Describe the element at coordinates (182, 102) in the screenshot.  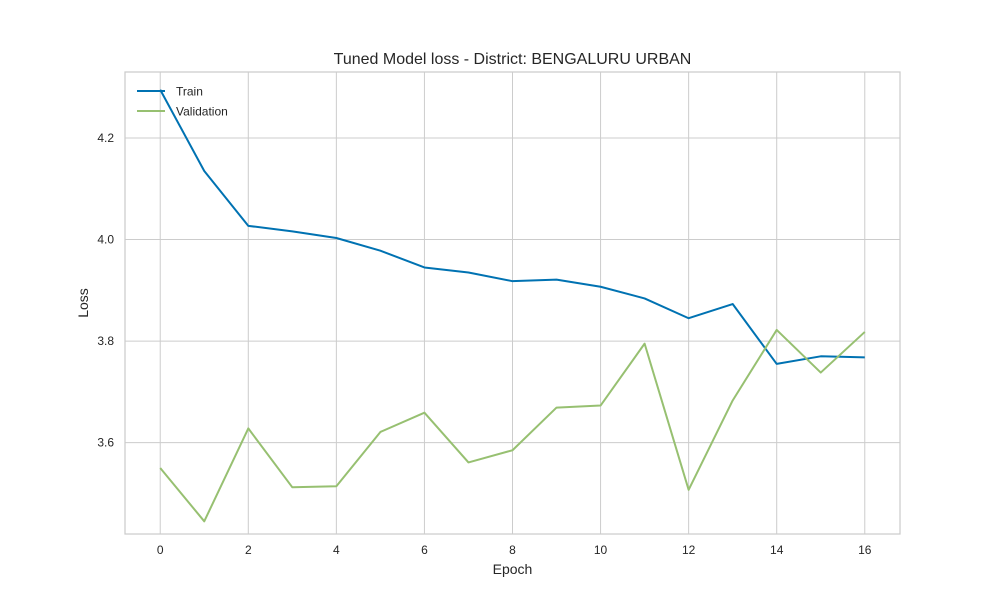
I see `legend: Train Validation` at that location.